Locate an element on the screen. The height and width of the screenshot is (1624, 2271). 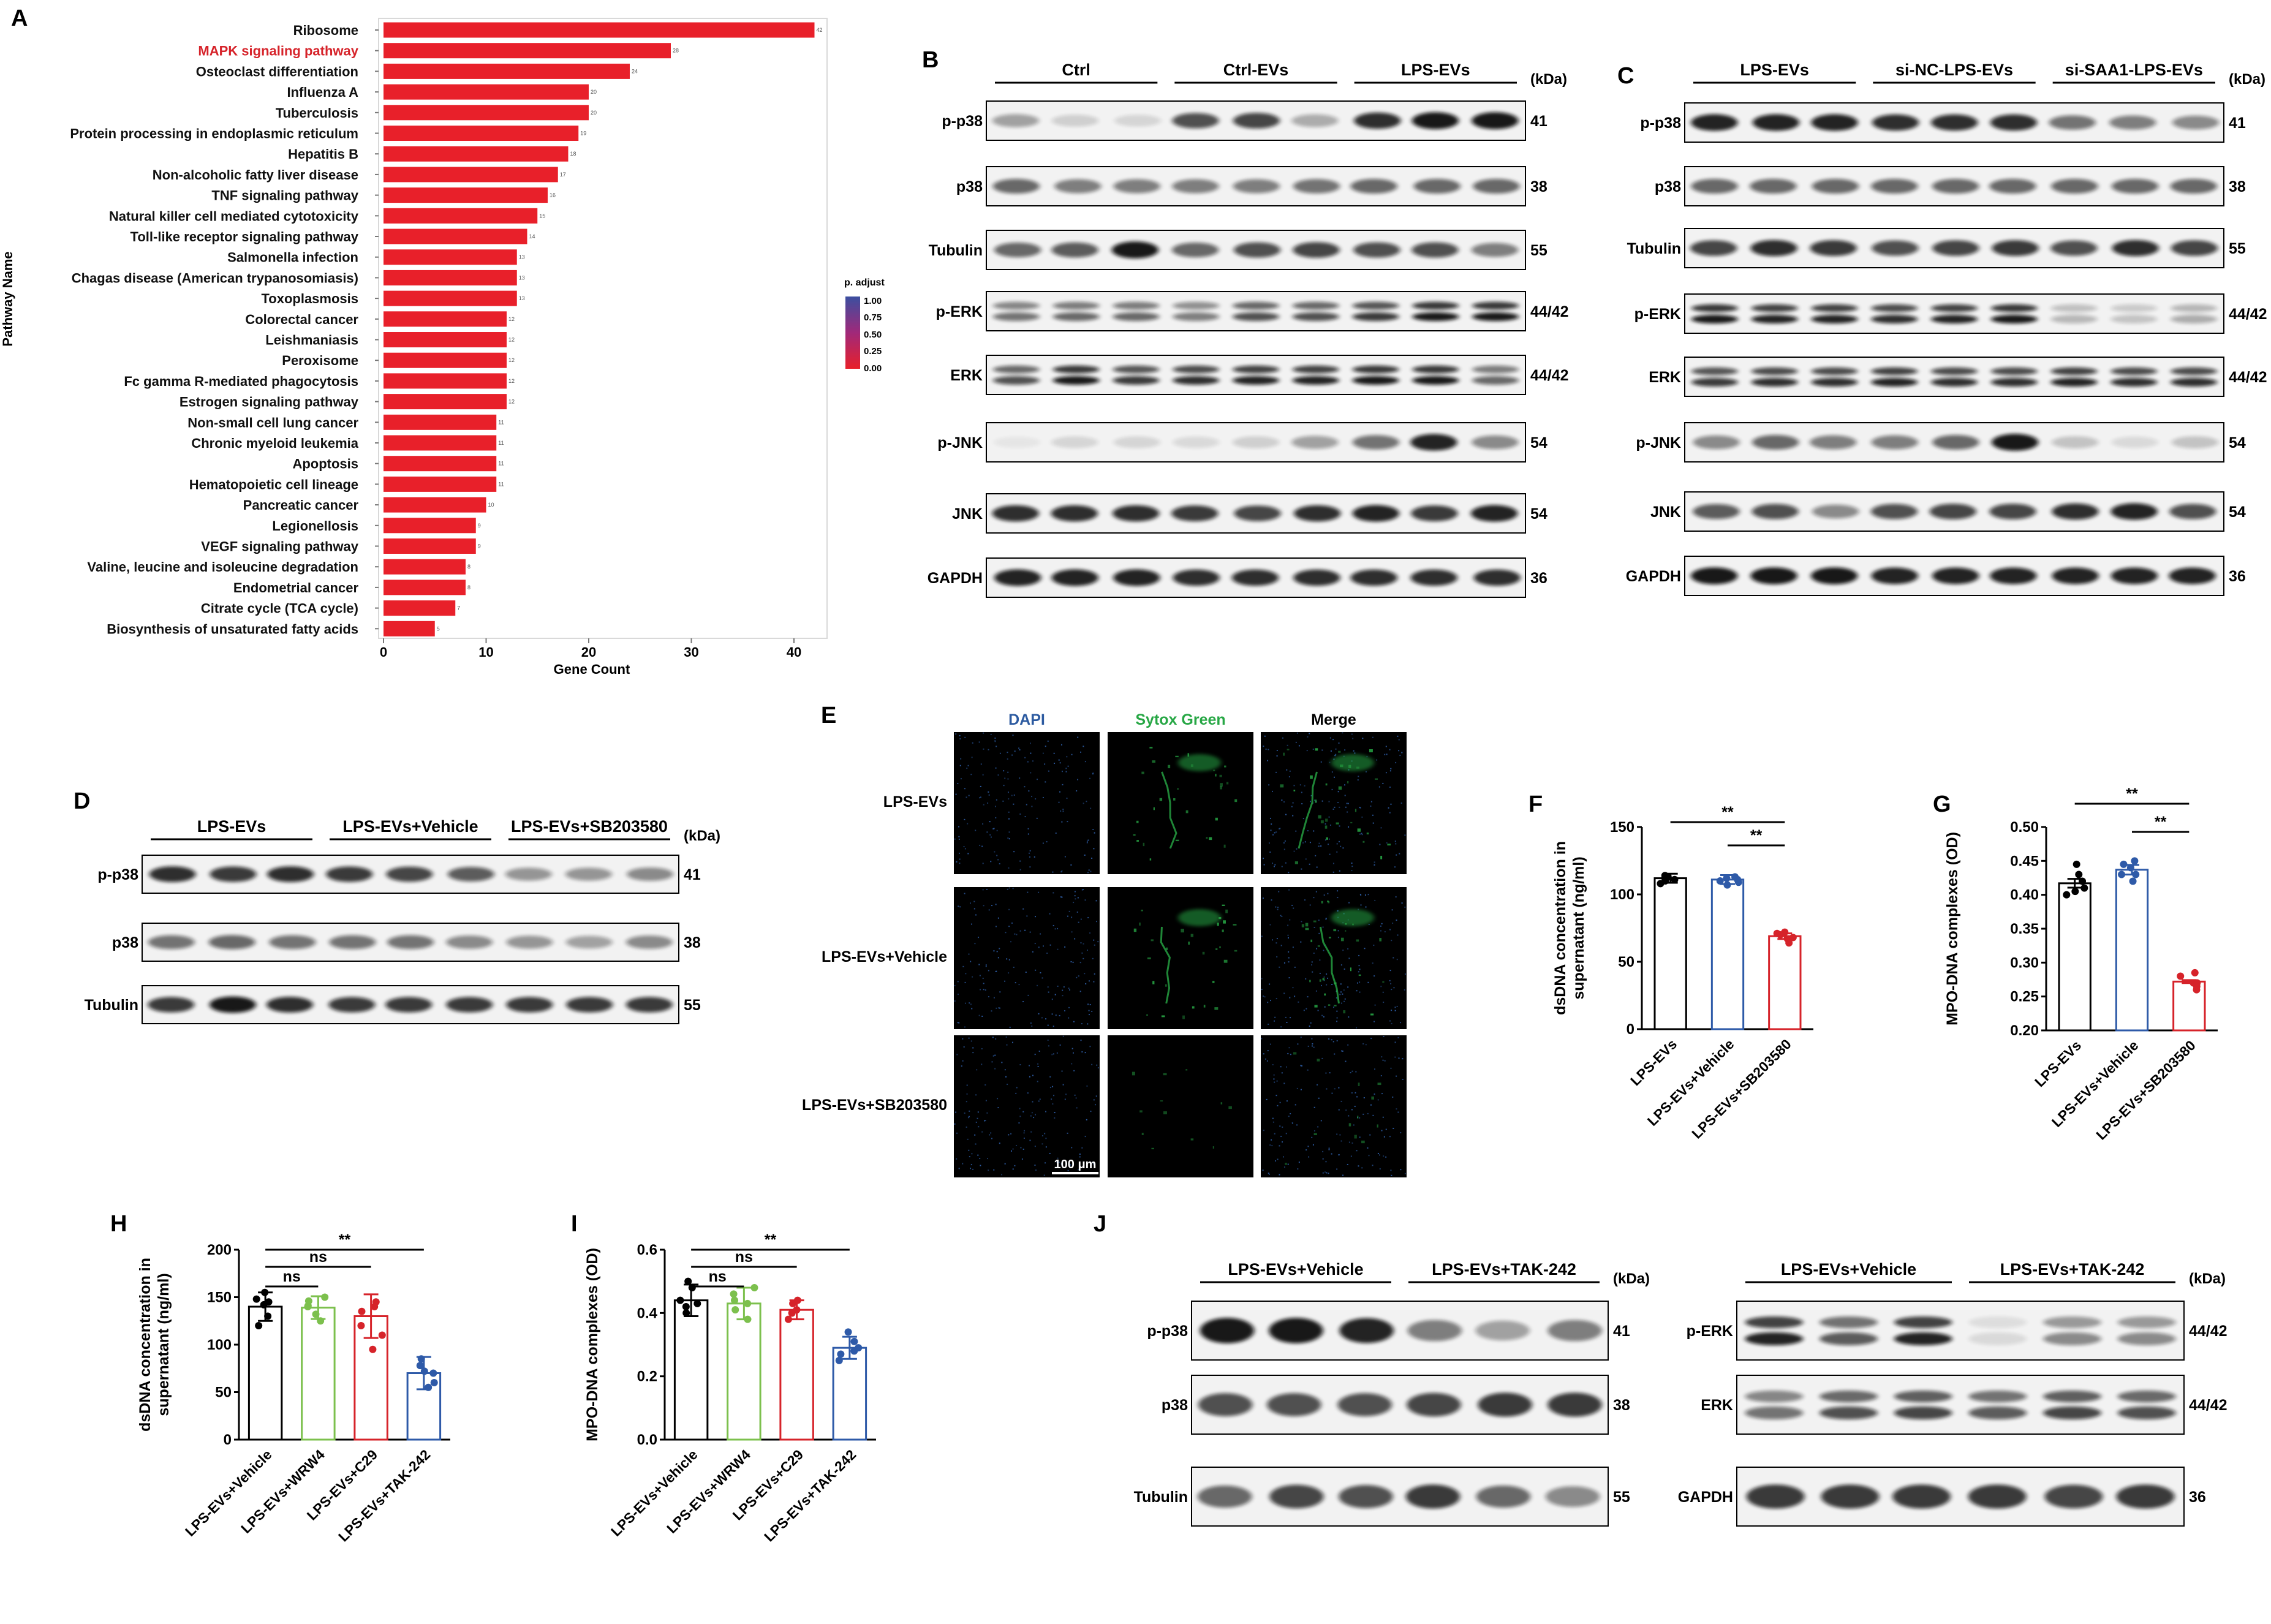
bar-value-29: 5 is located at coordinates (438, 628).